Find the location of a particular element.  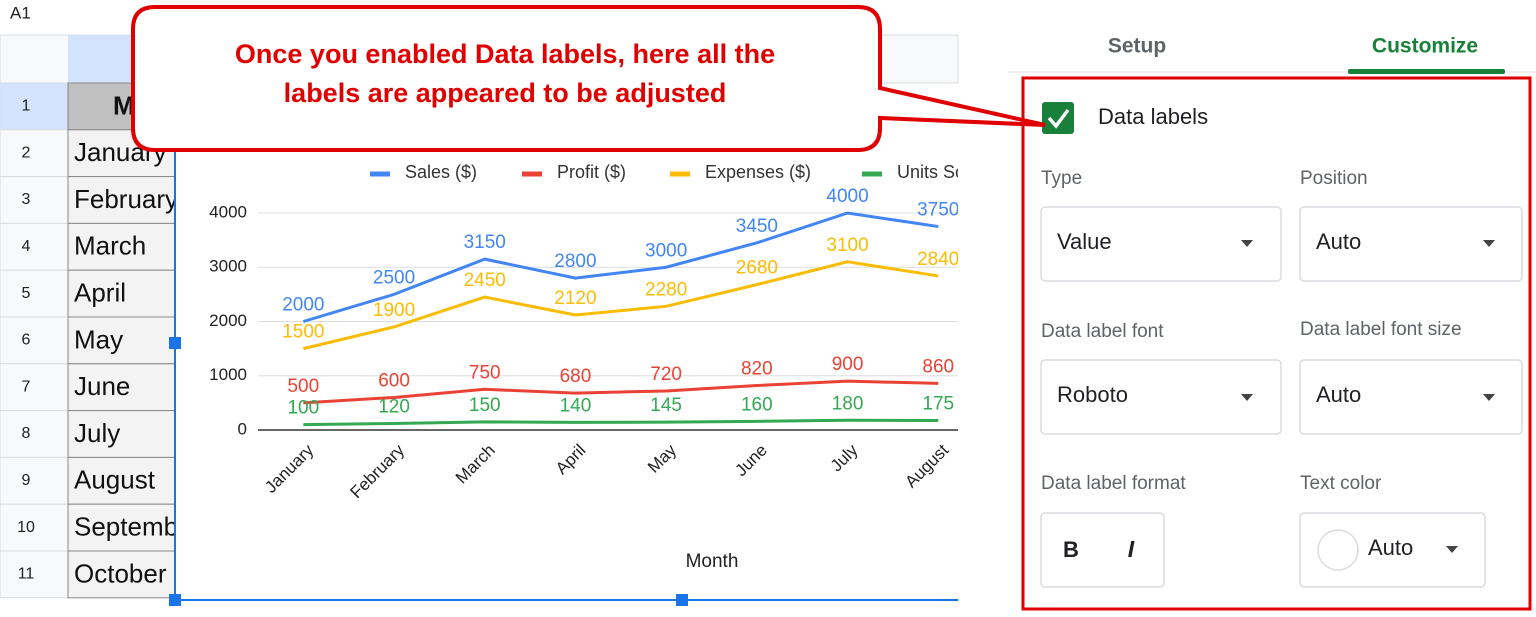

field-label: Data label font is located at coordinates (1102, 331).